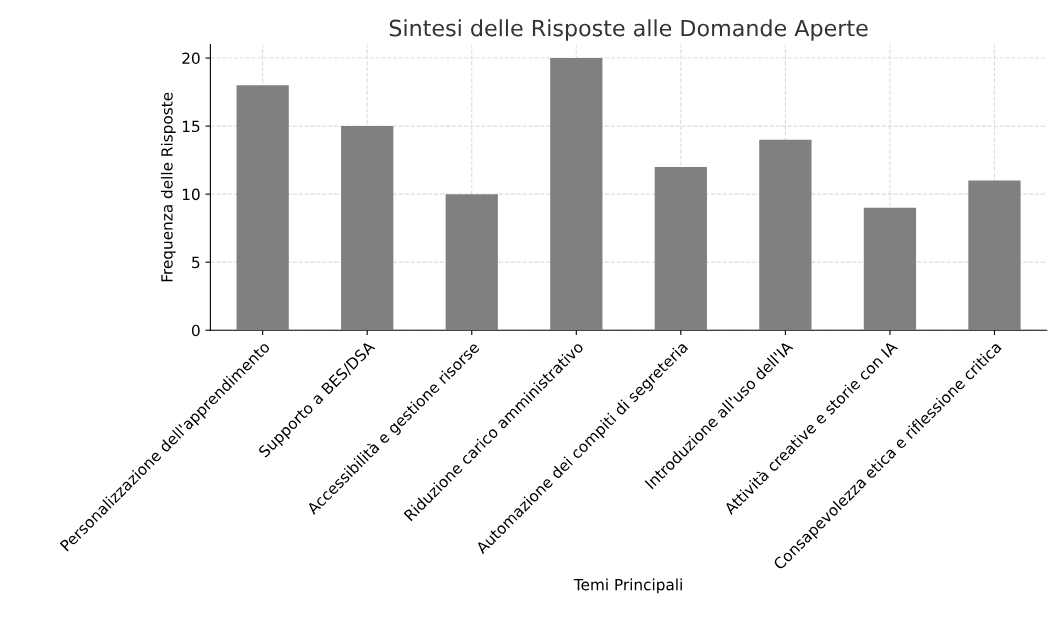 The height and width of the screenshot is (635, 1052). I want to click on y-tick-label: 5, so click(196, 262).